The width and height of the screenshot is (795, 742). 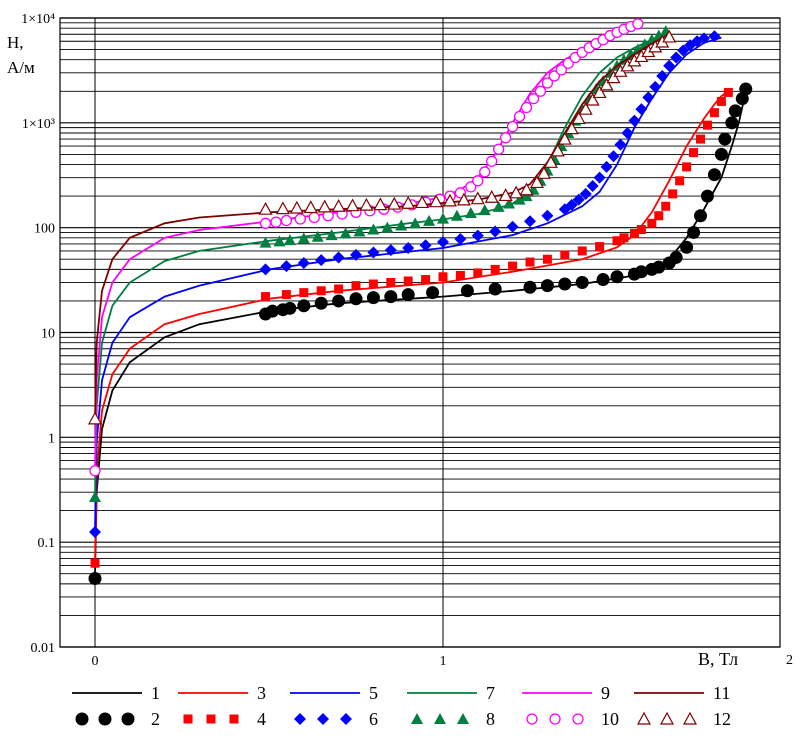 What do you see at coordinates (718, 659) in the screenshot?
I see `x-axis-label: B, Тл` at bounding box center [718, 659].